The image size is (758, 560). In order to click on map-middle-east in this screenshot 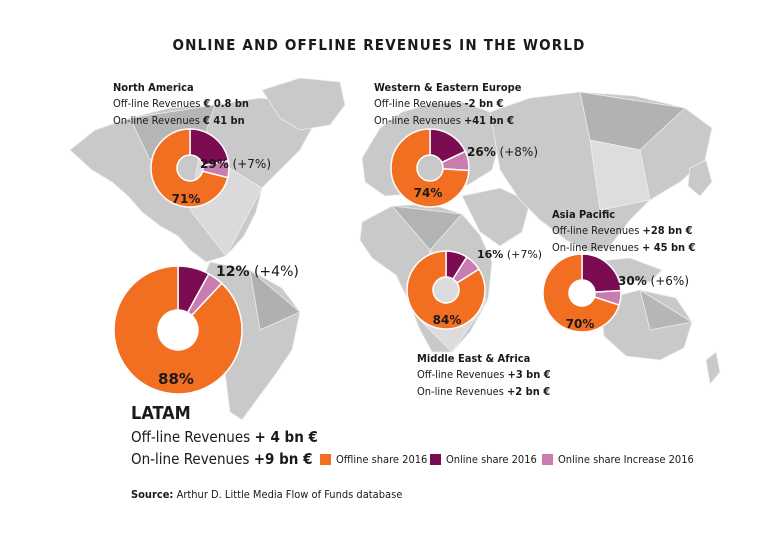, I will do `click(496, 217)`.